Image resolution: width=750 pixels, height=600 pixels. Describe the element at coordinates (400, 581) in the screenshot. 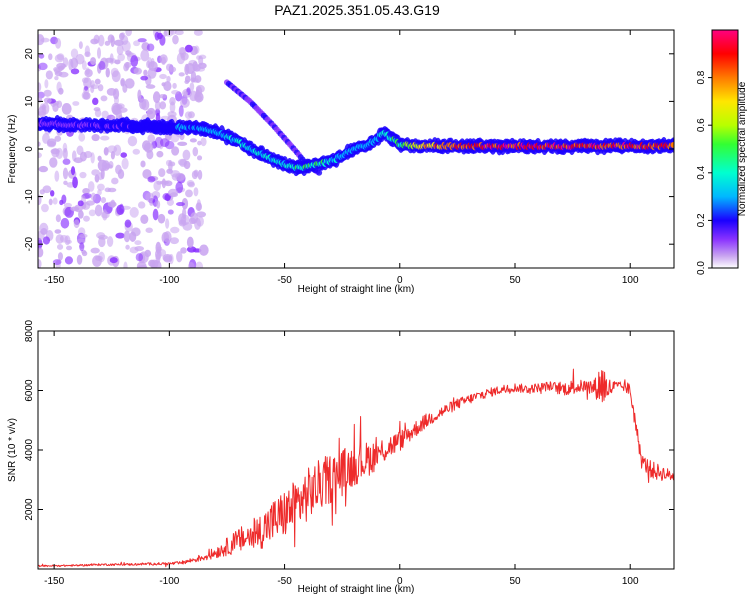

I see `snr-x-tick-label: 0` at that location.